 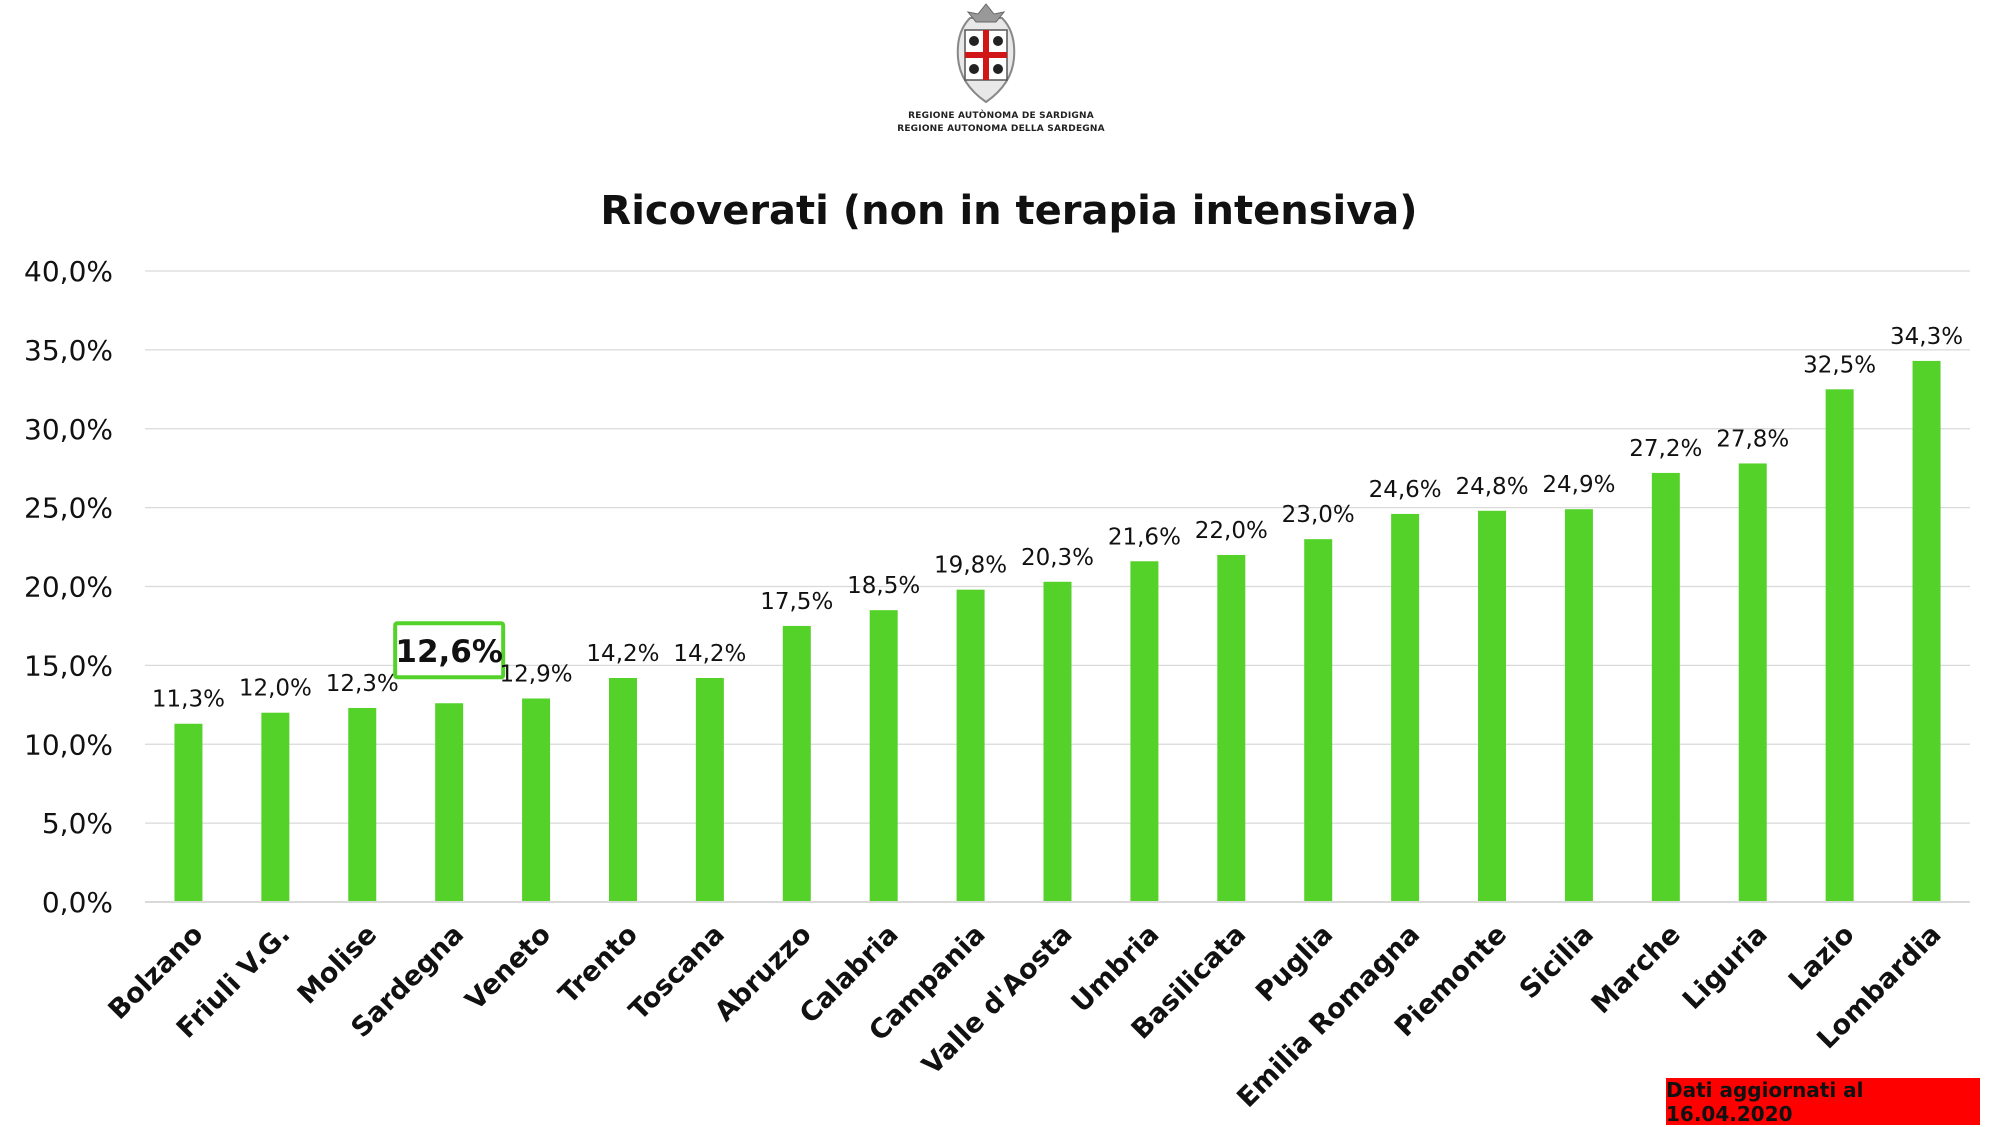 I want to click on y-tick-label: 15,0%, so click(x=68, y=665).